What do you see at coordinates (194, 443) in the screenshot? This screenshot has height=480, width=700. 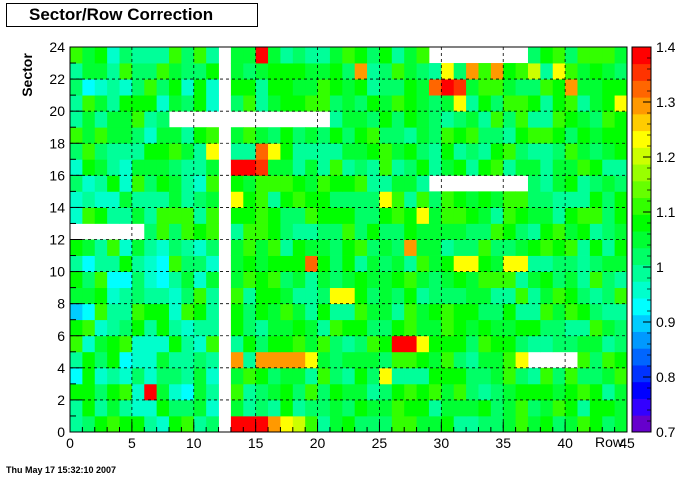 I see `x-tick-label: 10` at bounding box center [194, 443].